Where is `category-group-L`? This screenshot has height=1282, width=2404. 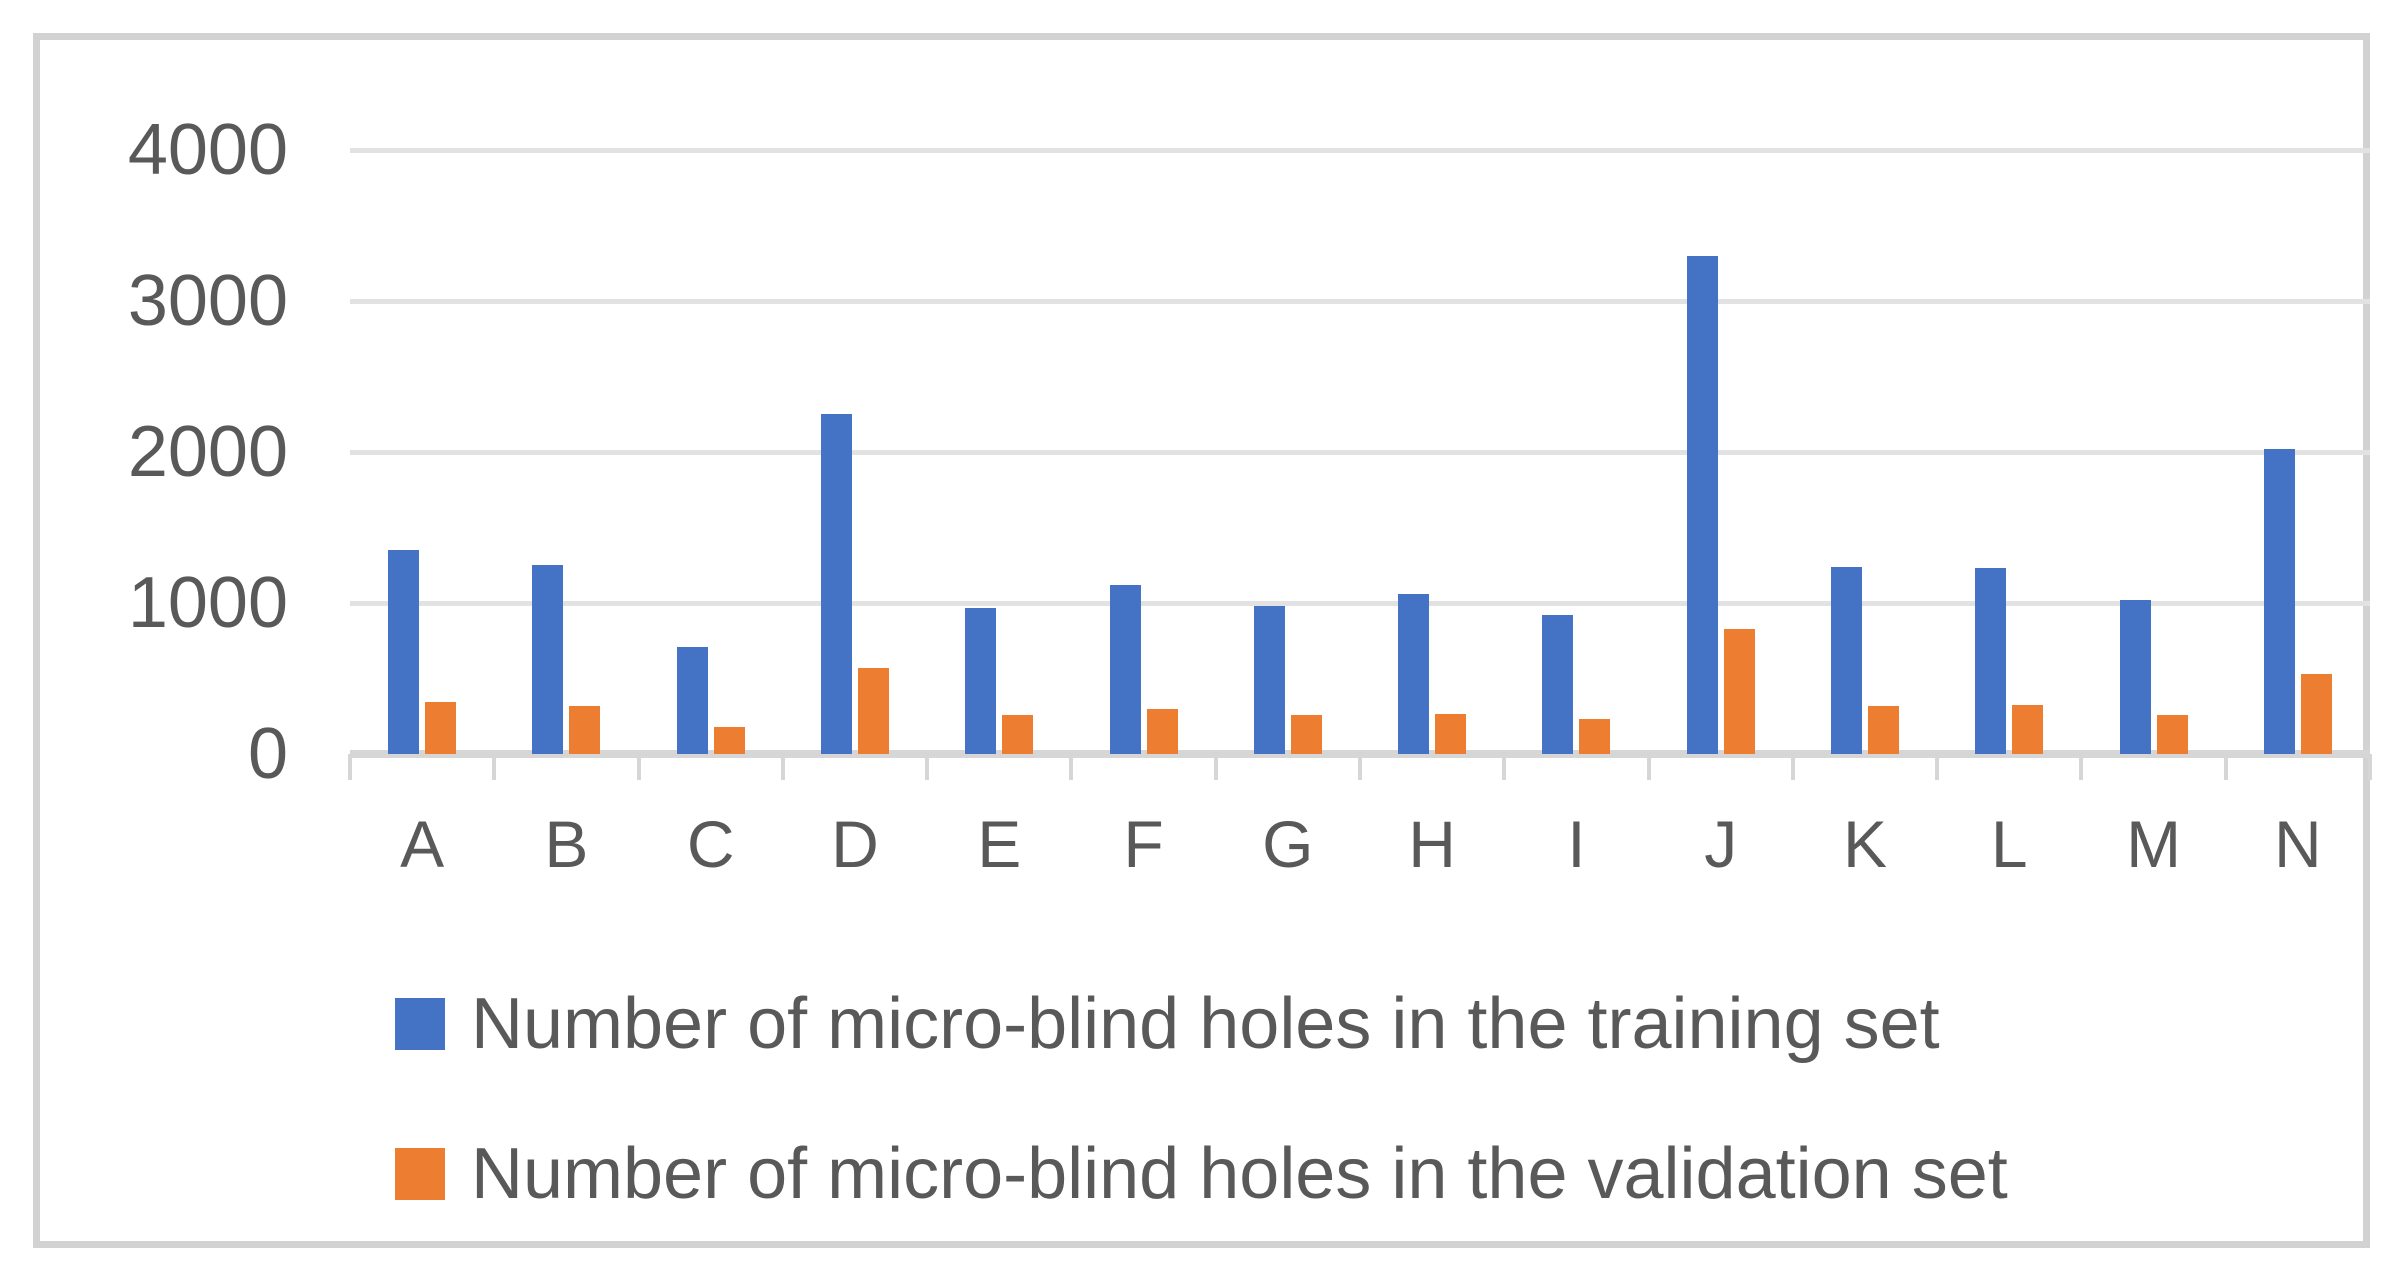
category-group-L is located at coordinates (2009, 452).